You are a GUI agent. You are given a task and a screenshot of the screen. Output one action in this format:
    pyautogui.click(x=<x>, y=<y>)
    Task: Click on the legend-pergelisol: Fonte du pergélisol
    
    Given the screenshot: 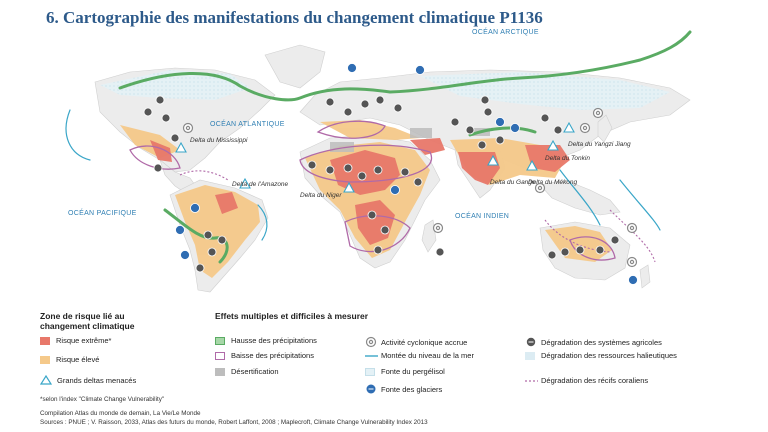 What is the action you would take?
    pyautogui.click(x=405, y=371)
    